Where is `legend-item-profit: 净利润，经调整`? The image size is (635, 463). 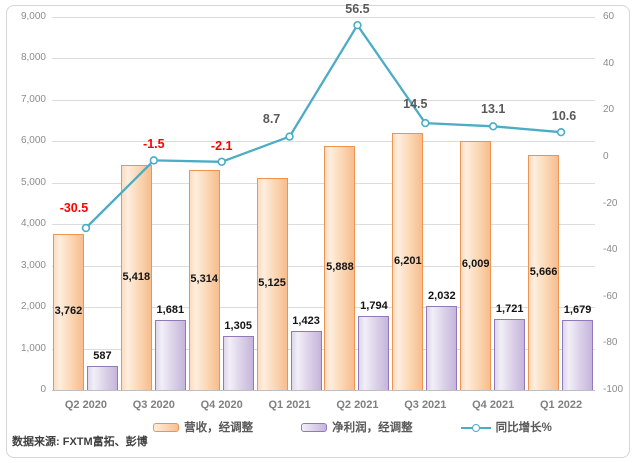 legend-item-profit: 净利润，经调整 is located at coordinates (357, 427).